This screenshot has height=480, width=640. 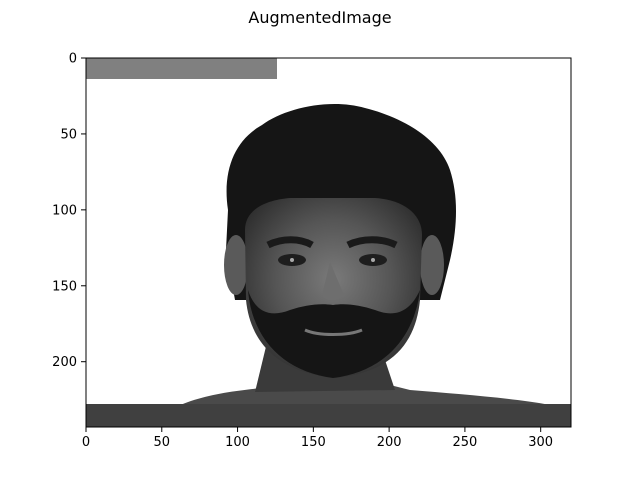 What do you see at coordinates (64, 286) in the screenshot?
I see `y-tick-label: 150` at bounding box center [64, 286].